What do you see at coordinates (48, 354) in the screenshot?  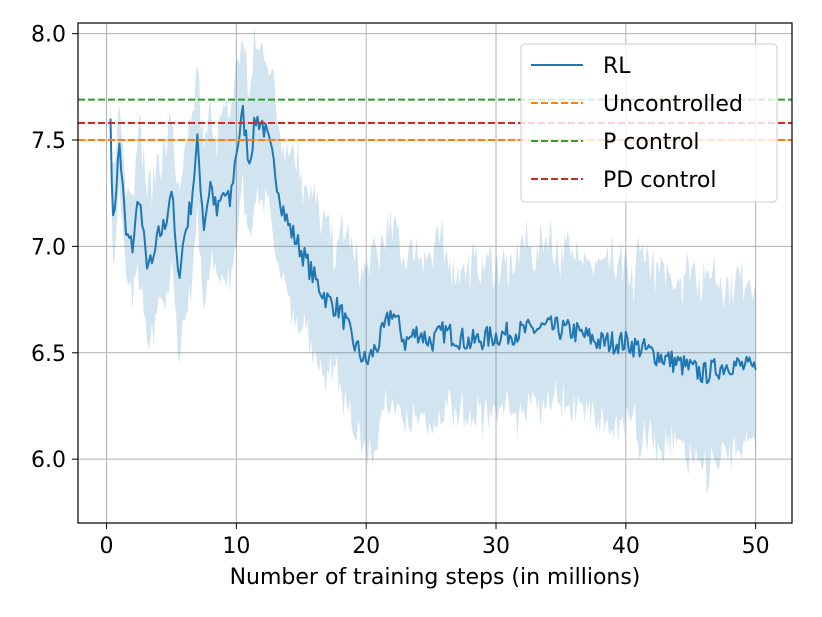 I see `y-tick-label: 6.5` at bounding box center [48, 354].